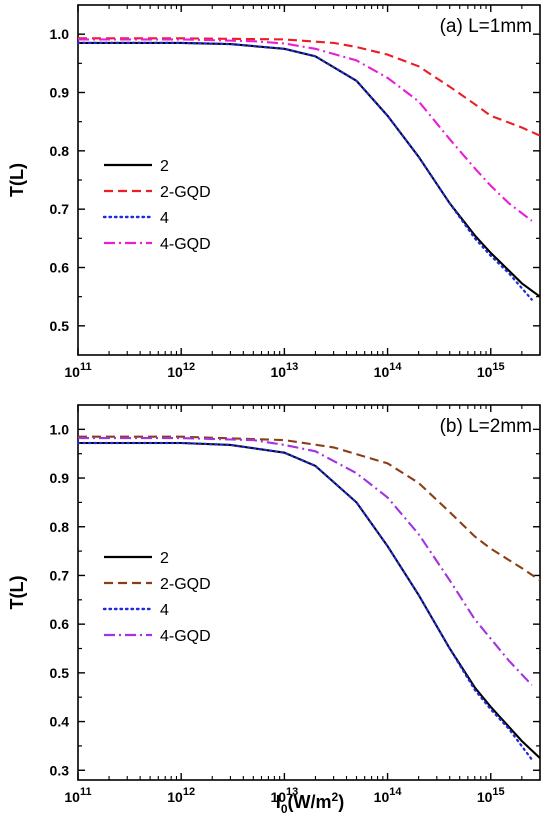 Image resolution: width=550 pixels, height=825 pixels. I want to click on y-tick-label: 0.4, so click(60, 722).